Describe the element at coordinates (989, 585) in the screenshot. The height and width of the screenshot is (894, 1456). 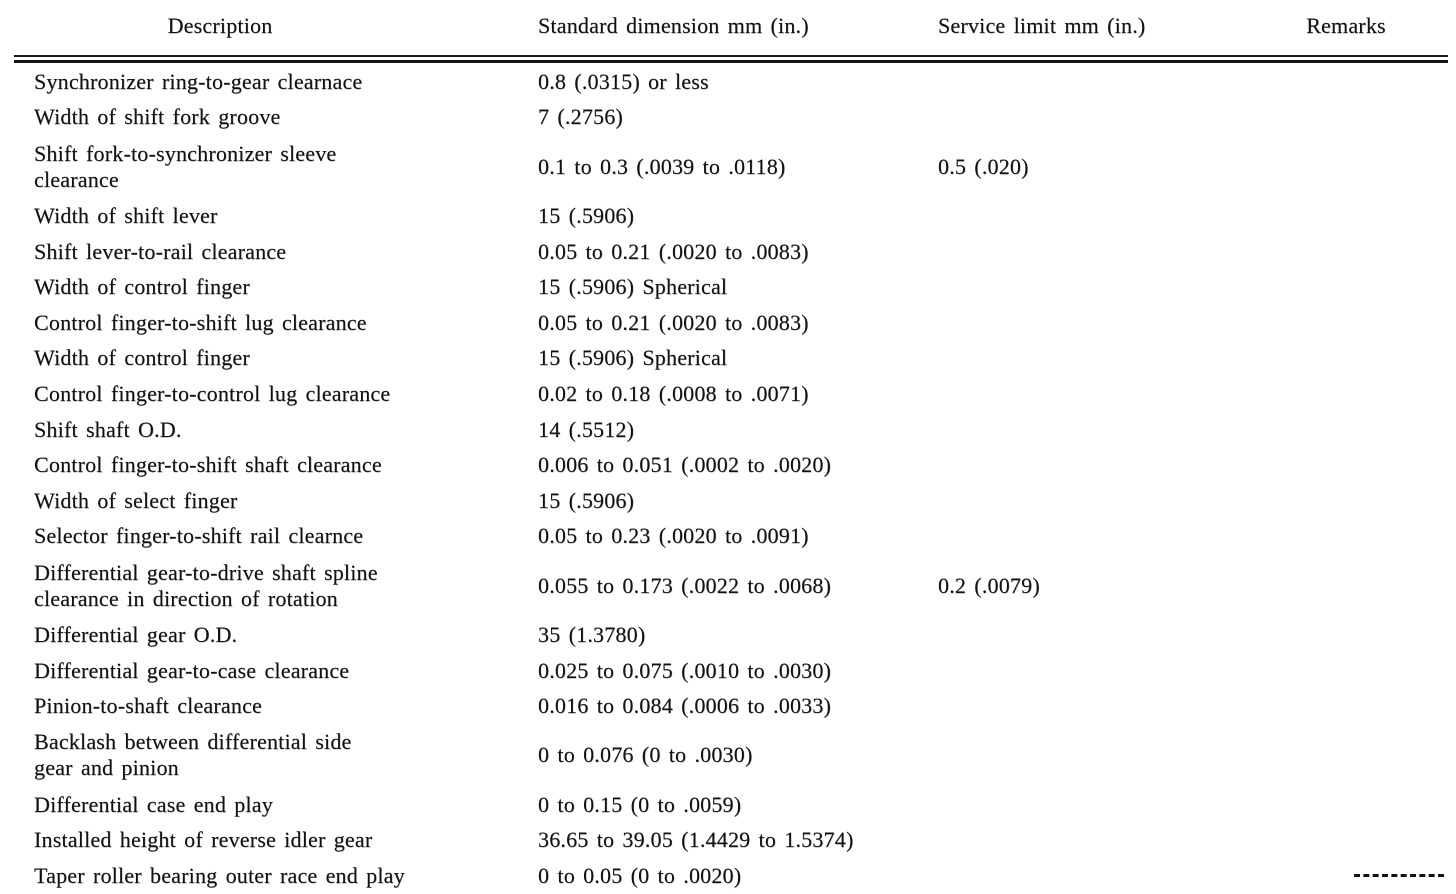
I see `service-limit-cell: 0.2 (.0079)` at that location.